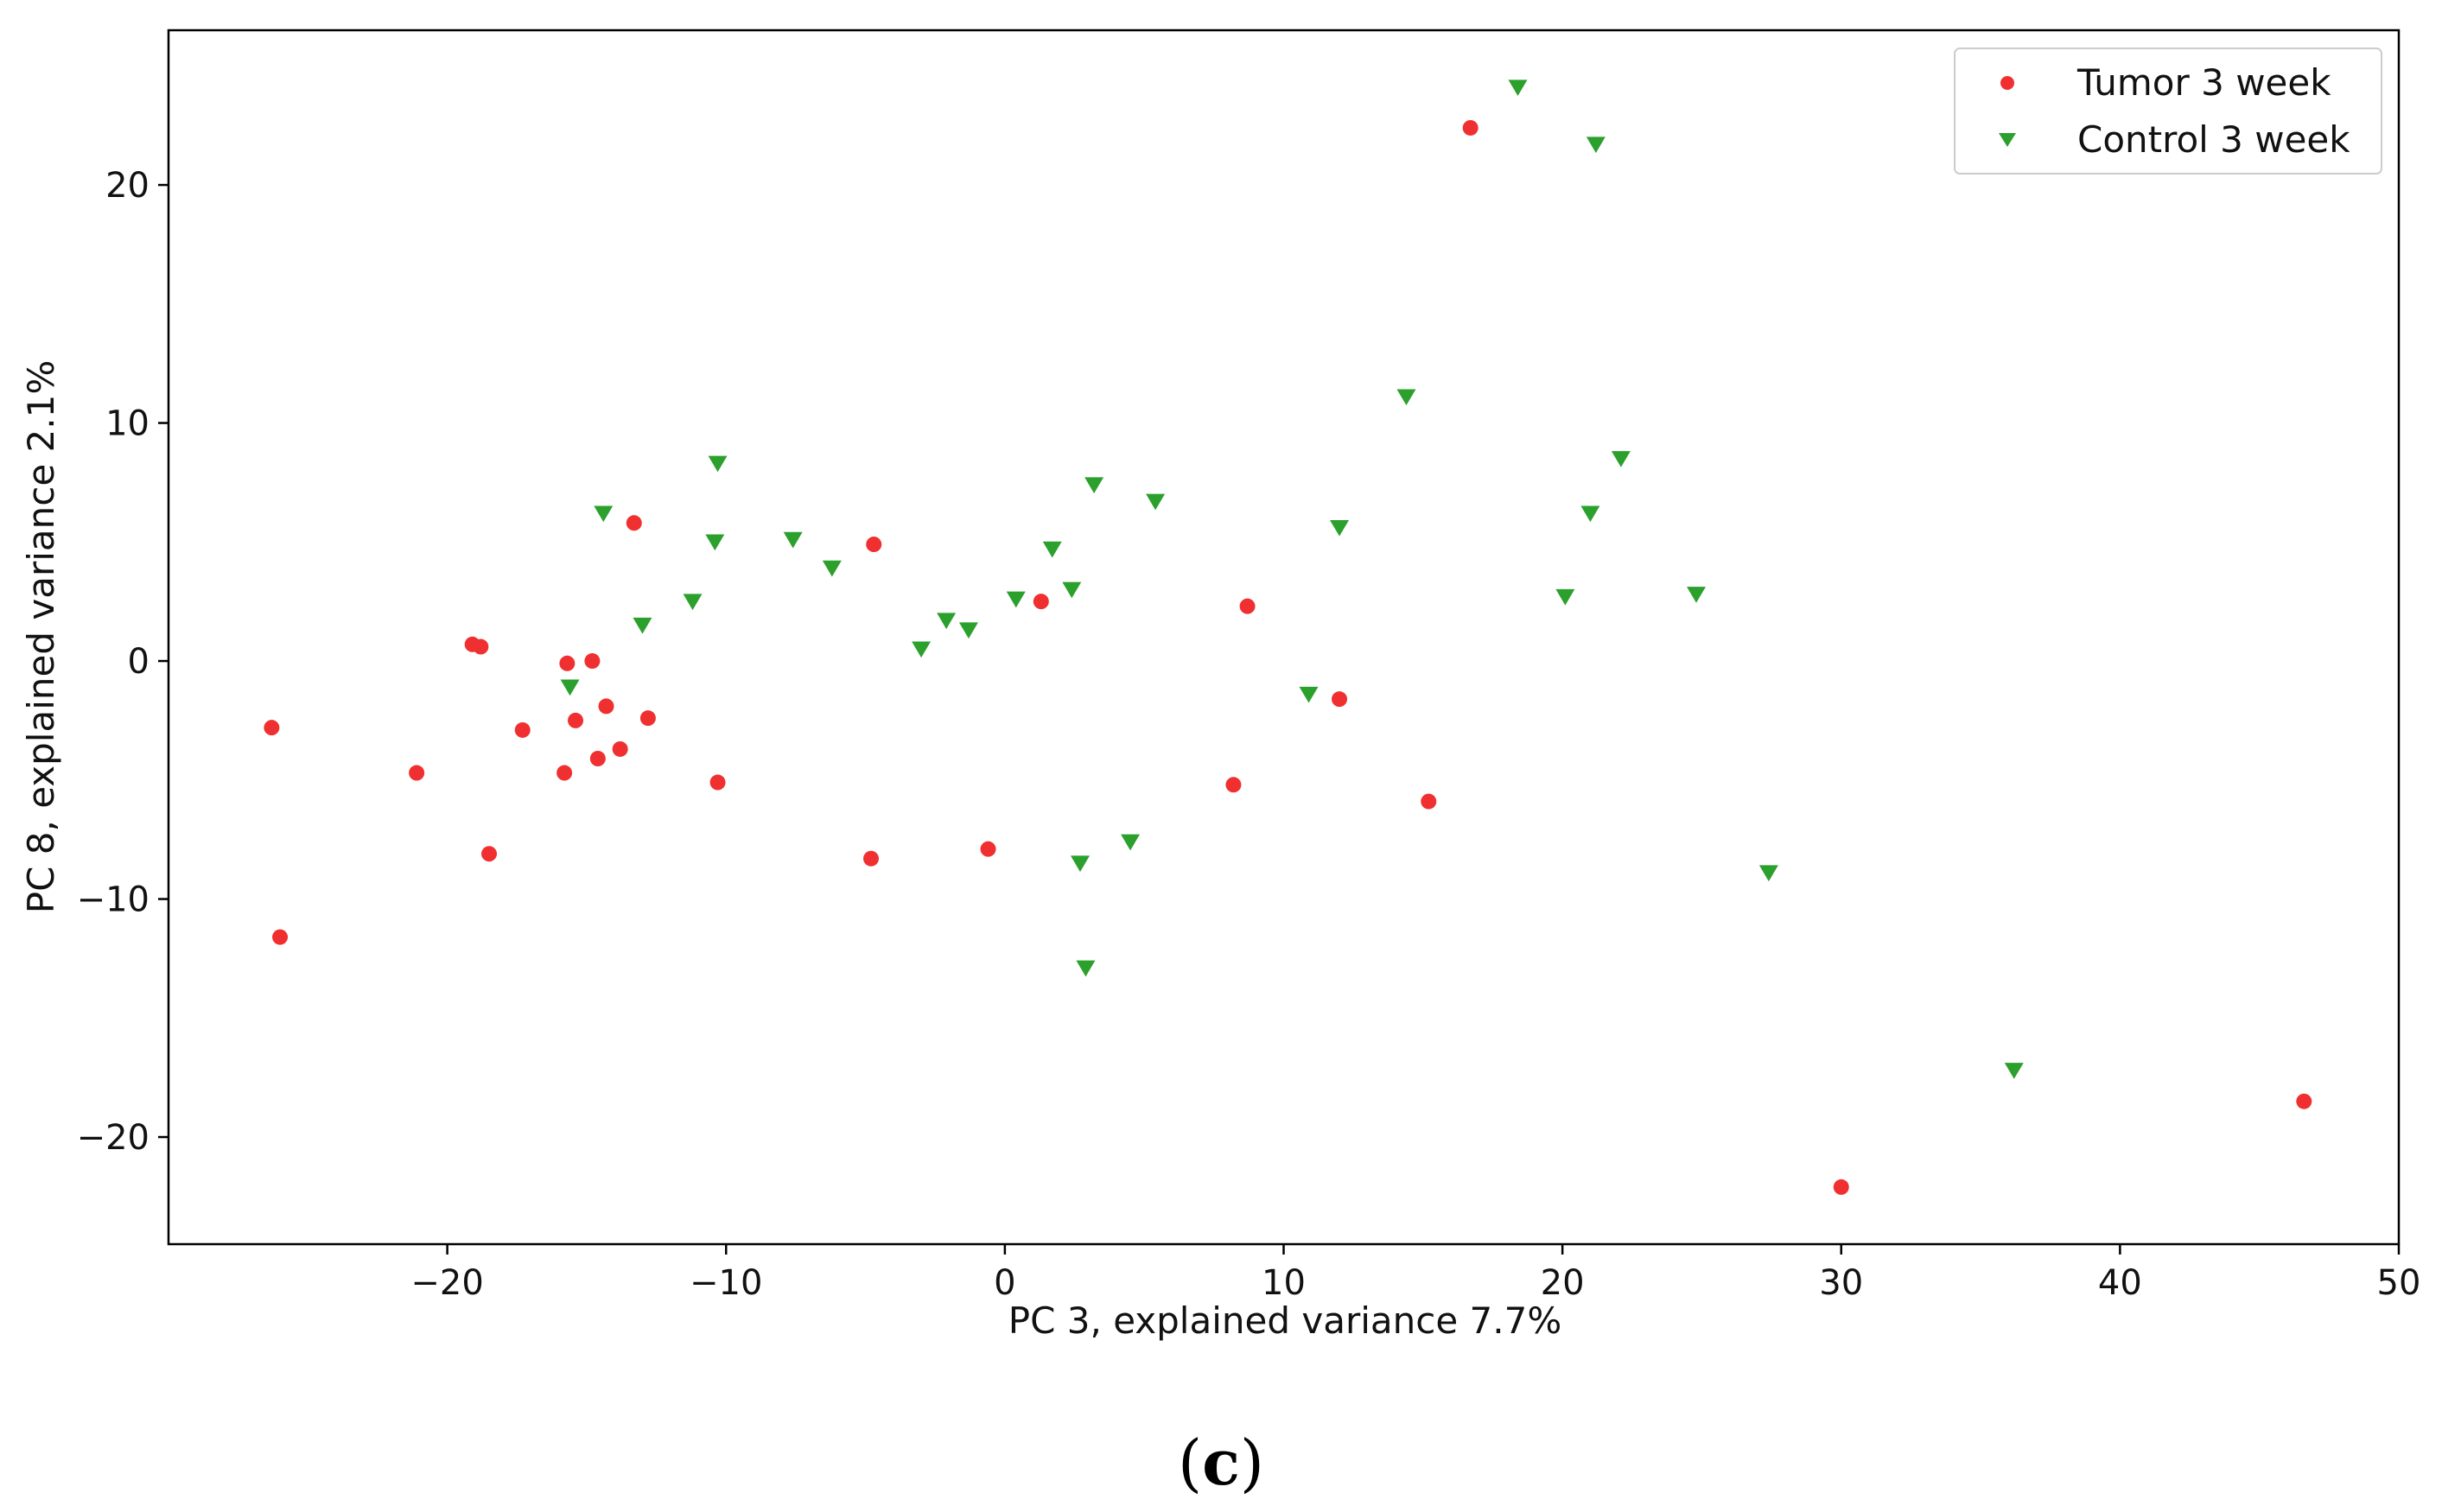 The width and height of the screenshot is (2442, 1512). I want to click on x-tick-label: 40, so click(2120, 1283).